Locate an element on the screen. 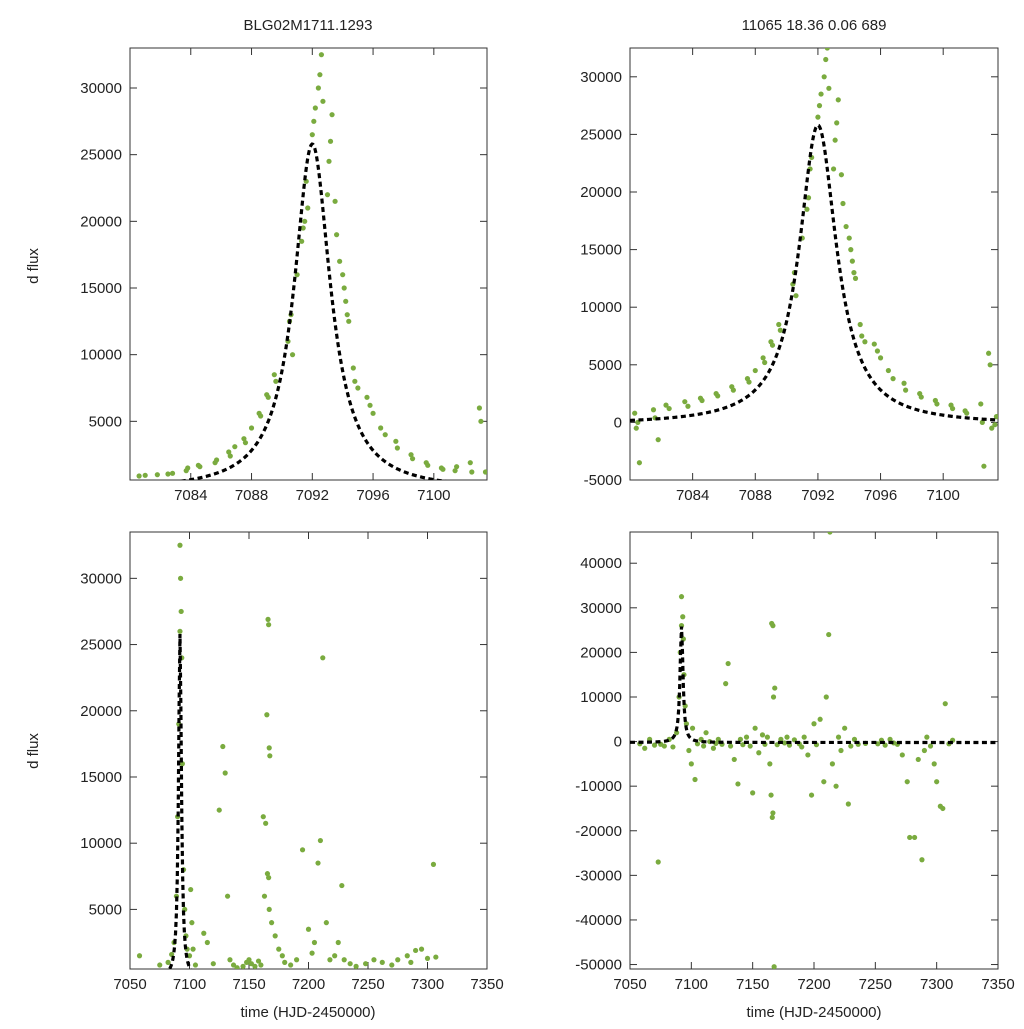  bottom-right-ytick-label: -10000 is located at coordinates (598, 786).